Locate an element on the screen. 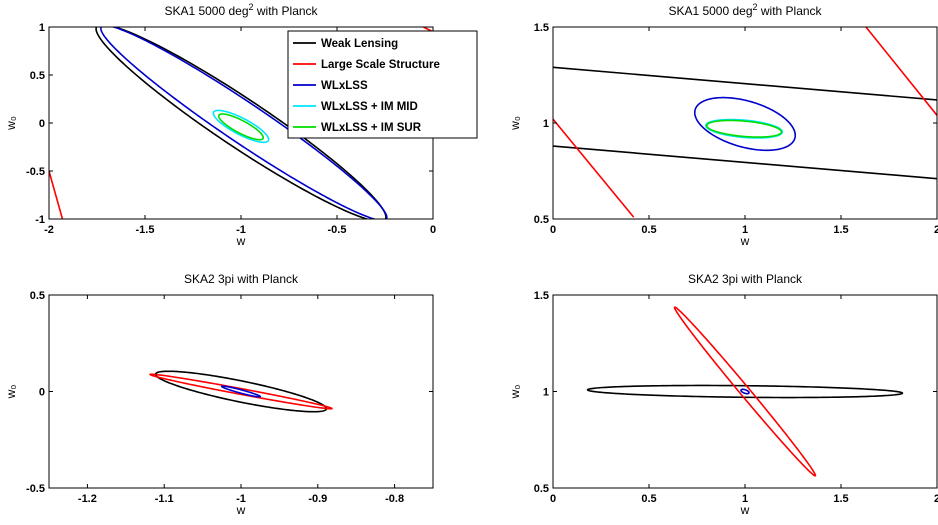  x-tick-label: -0.8 is located at coordinates (394, 499).